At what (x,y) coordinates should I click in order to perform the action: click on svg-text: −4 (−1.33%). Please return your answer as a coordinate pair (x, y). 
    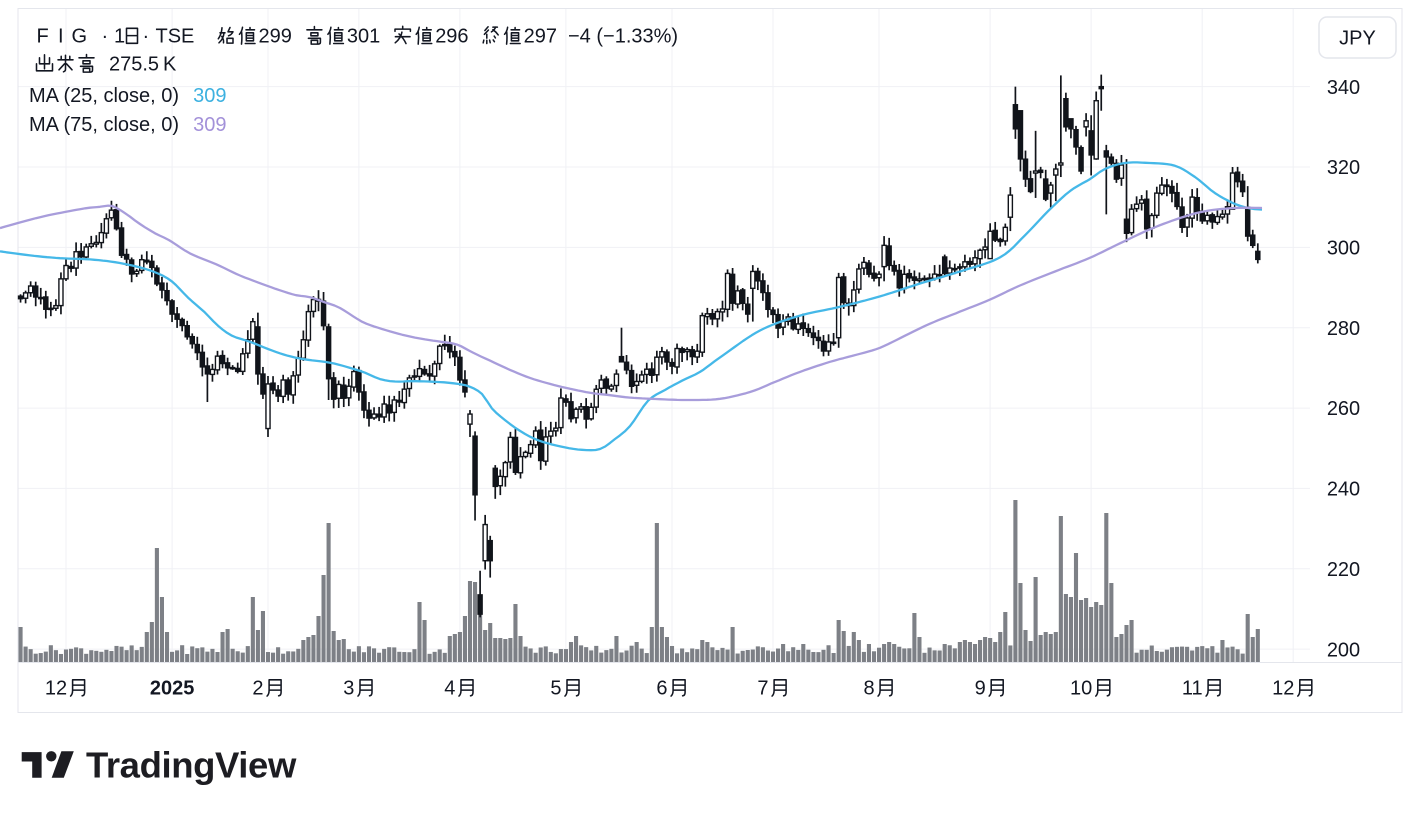
    Looking at the image, I should click on (623, 37).